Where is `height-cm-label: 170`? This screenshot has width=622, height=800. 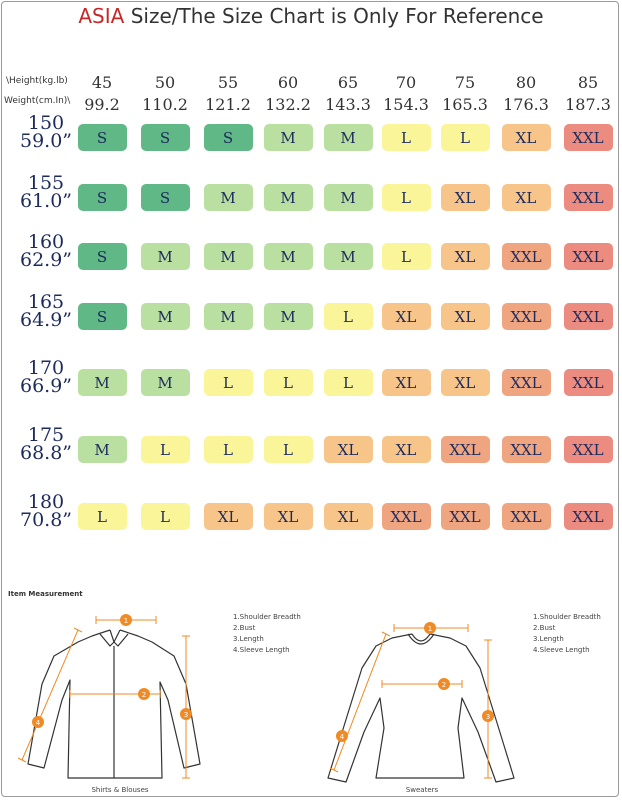 height-cm-label: 170 is located at coordinates (46, 368).